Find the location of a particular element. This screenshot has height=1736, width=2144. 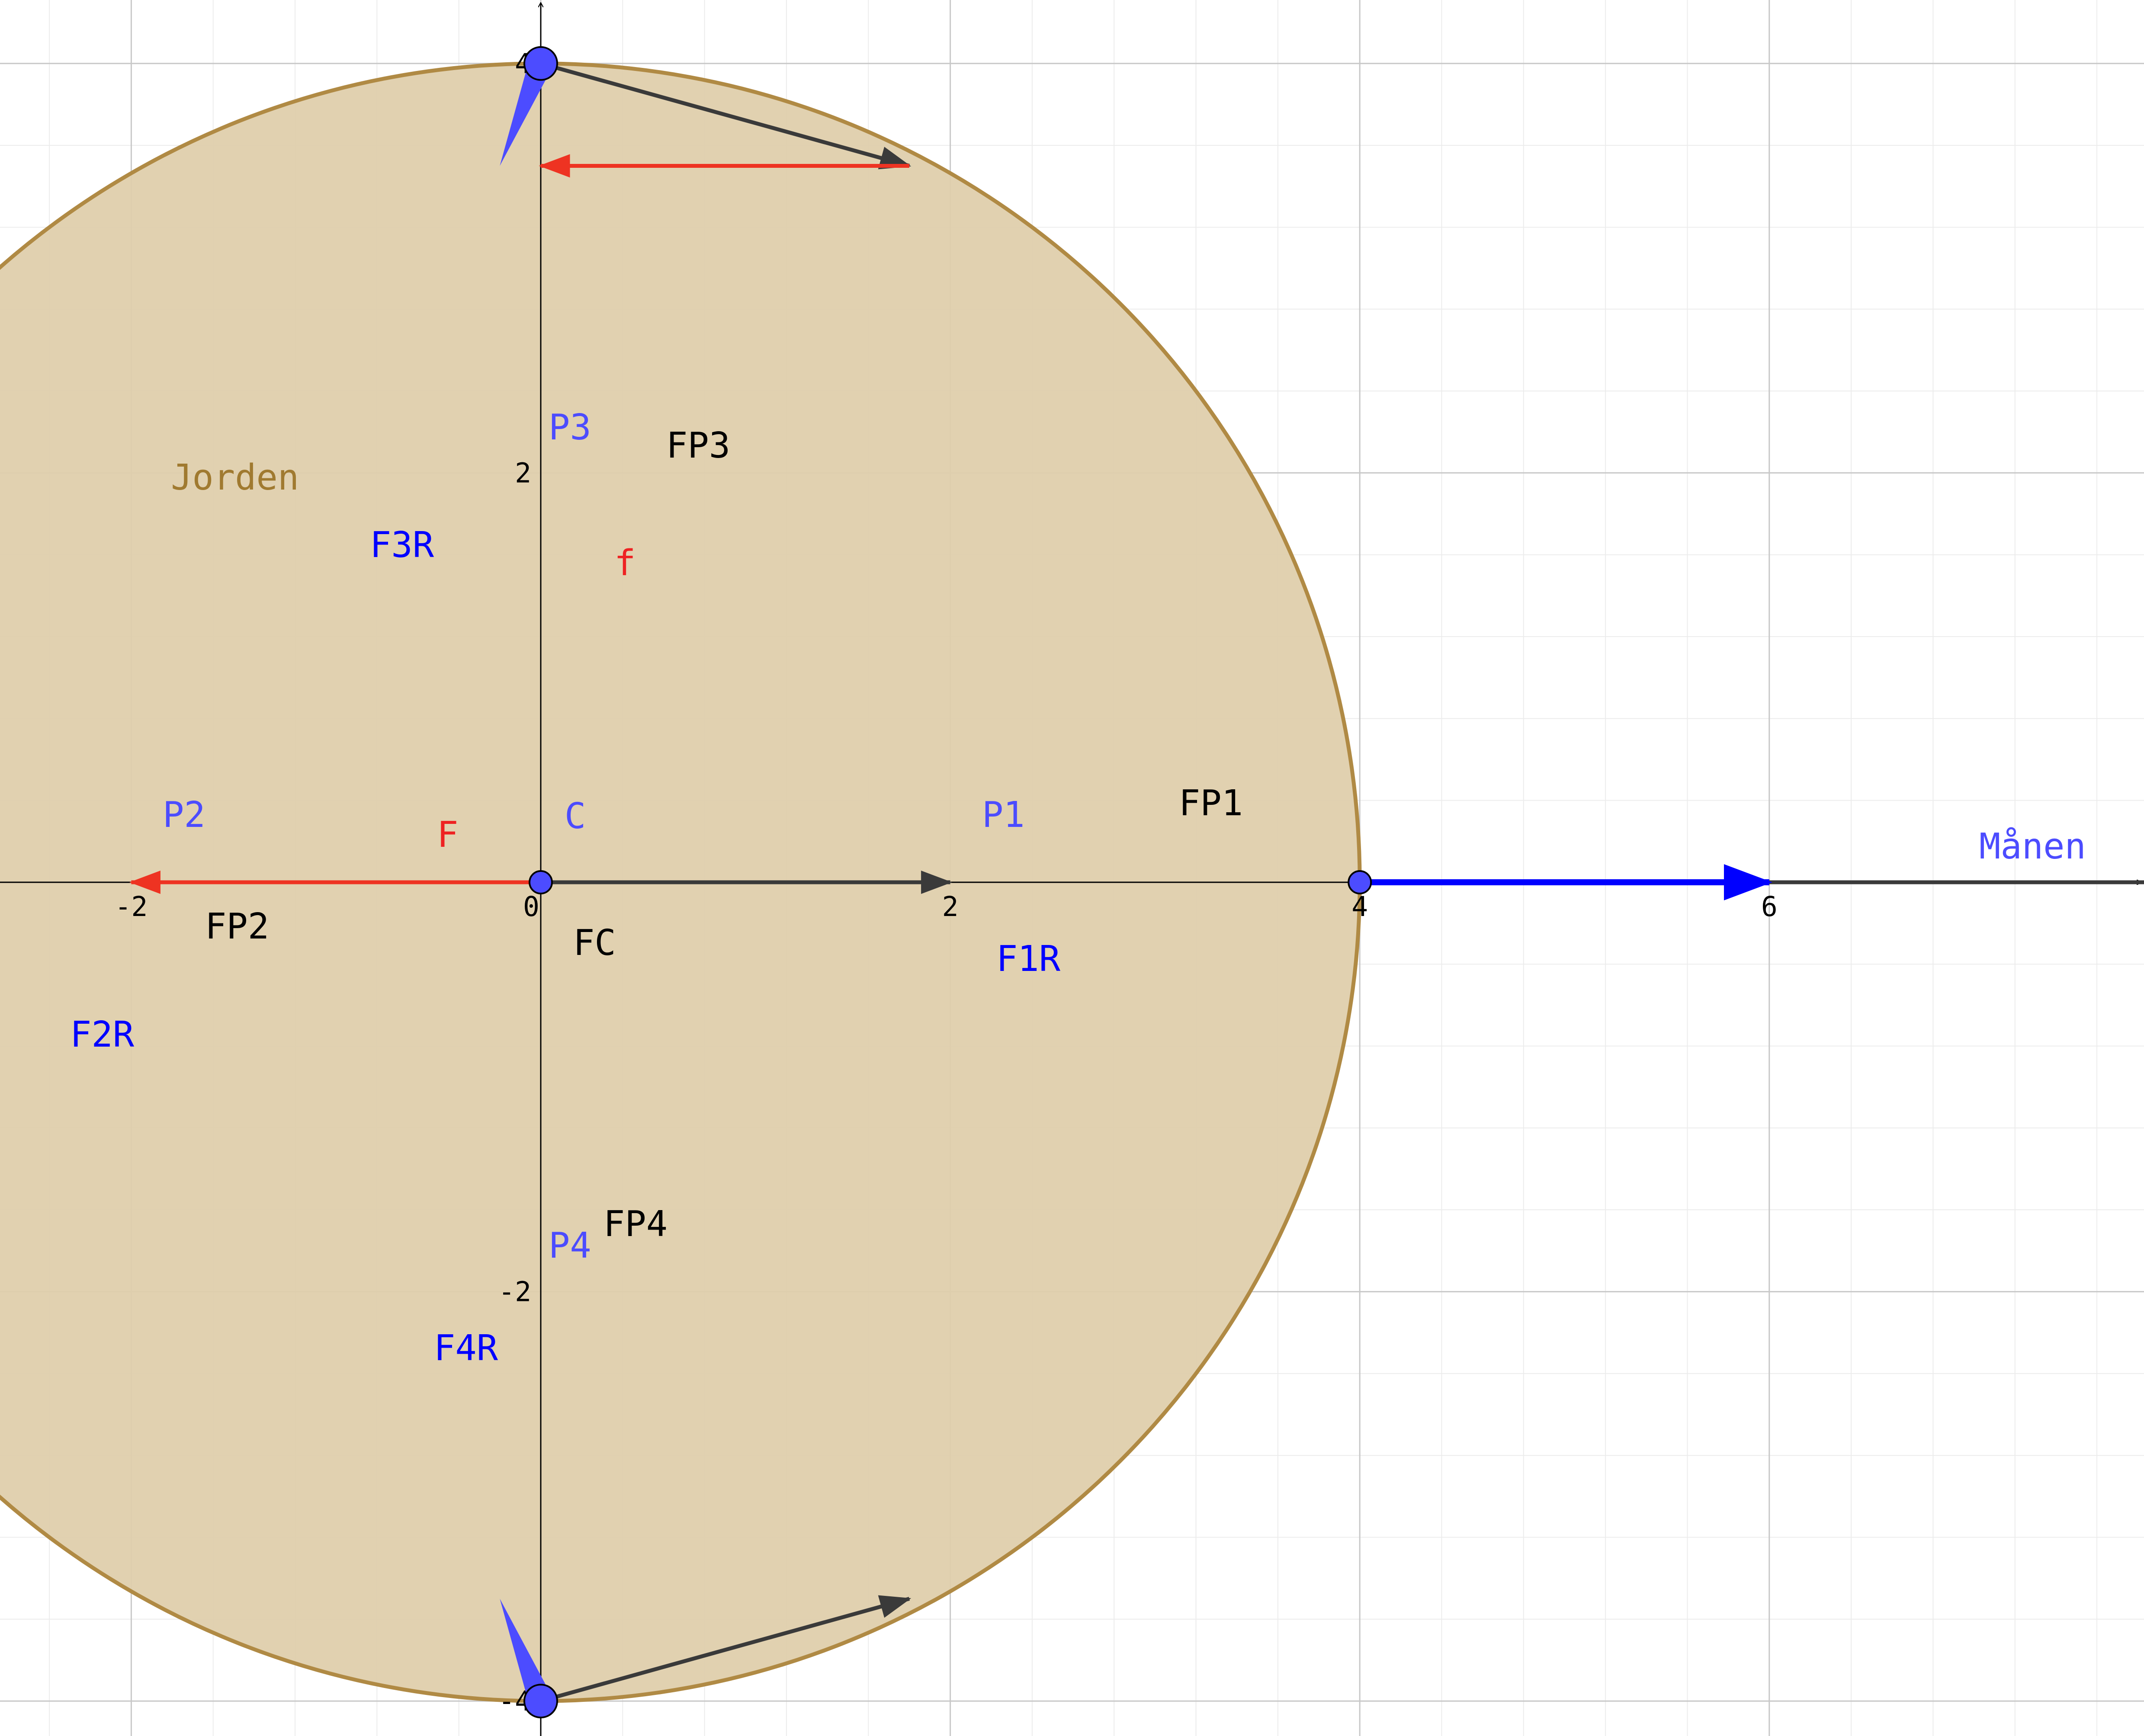

label-f2r: F2R is located at coordinates (103, 1034).